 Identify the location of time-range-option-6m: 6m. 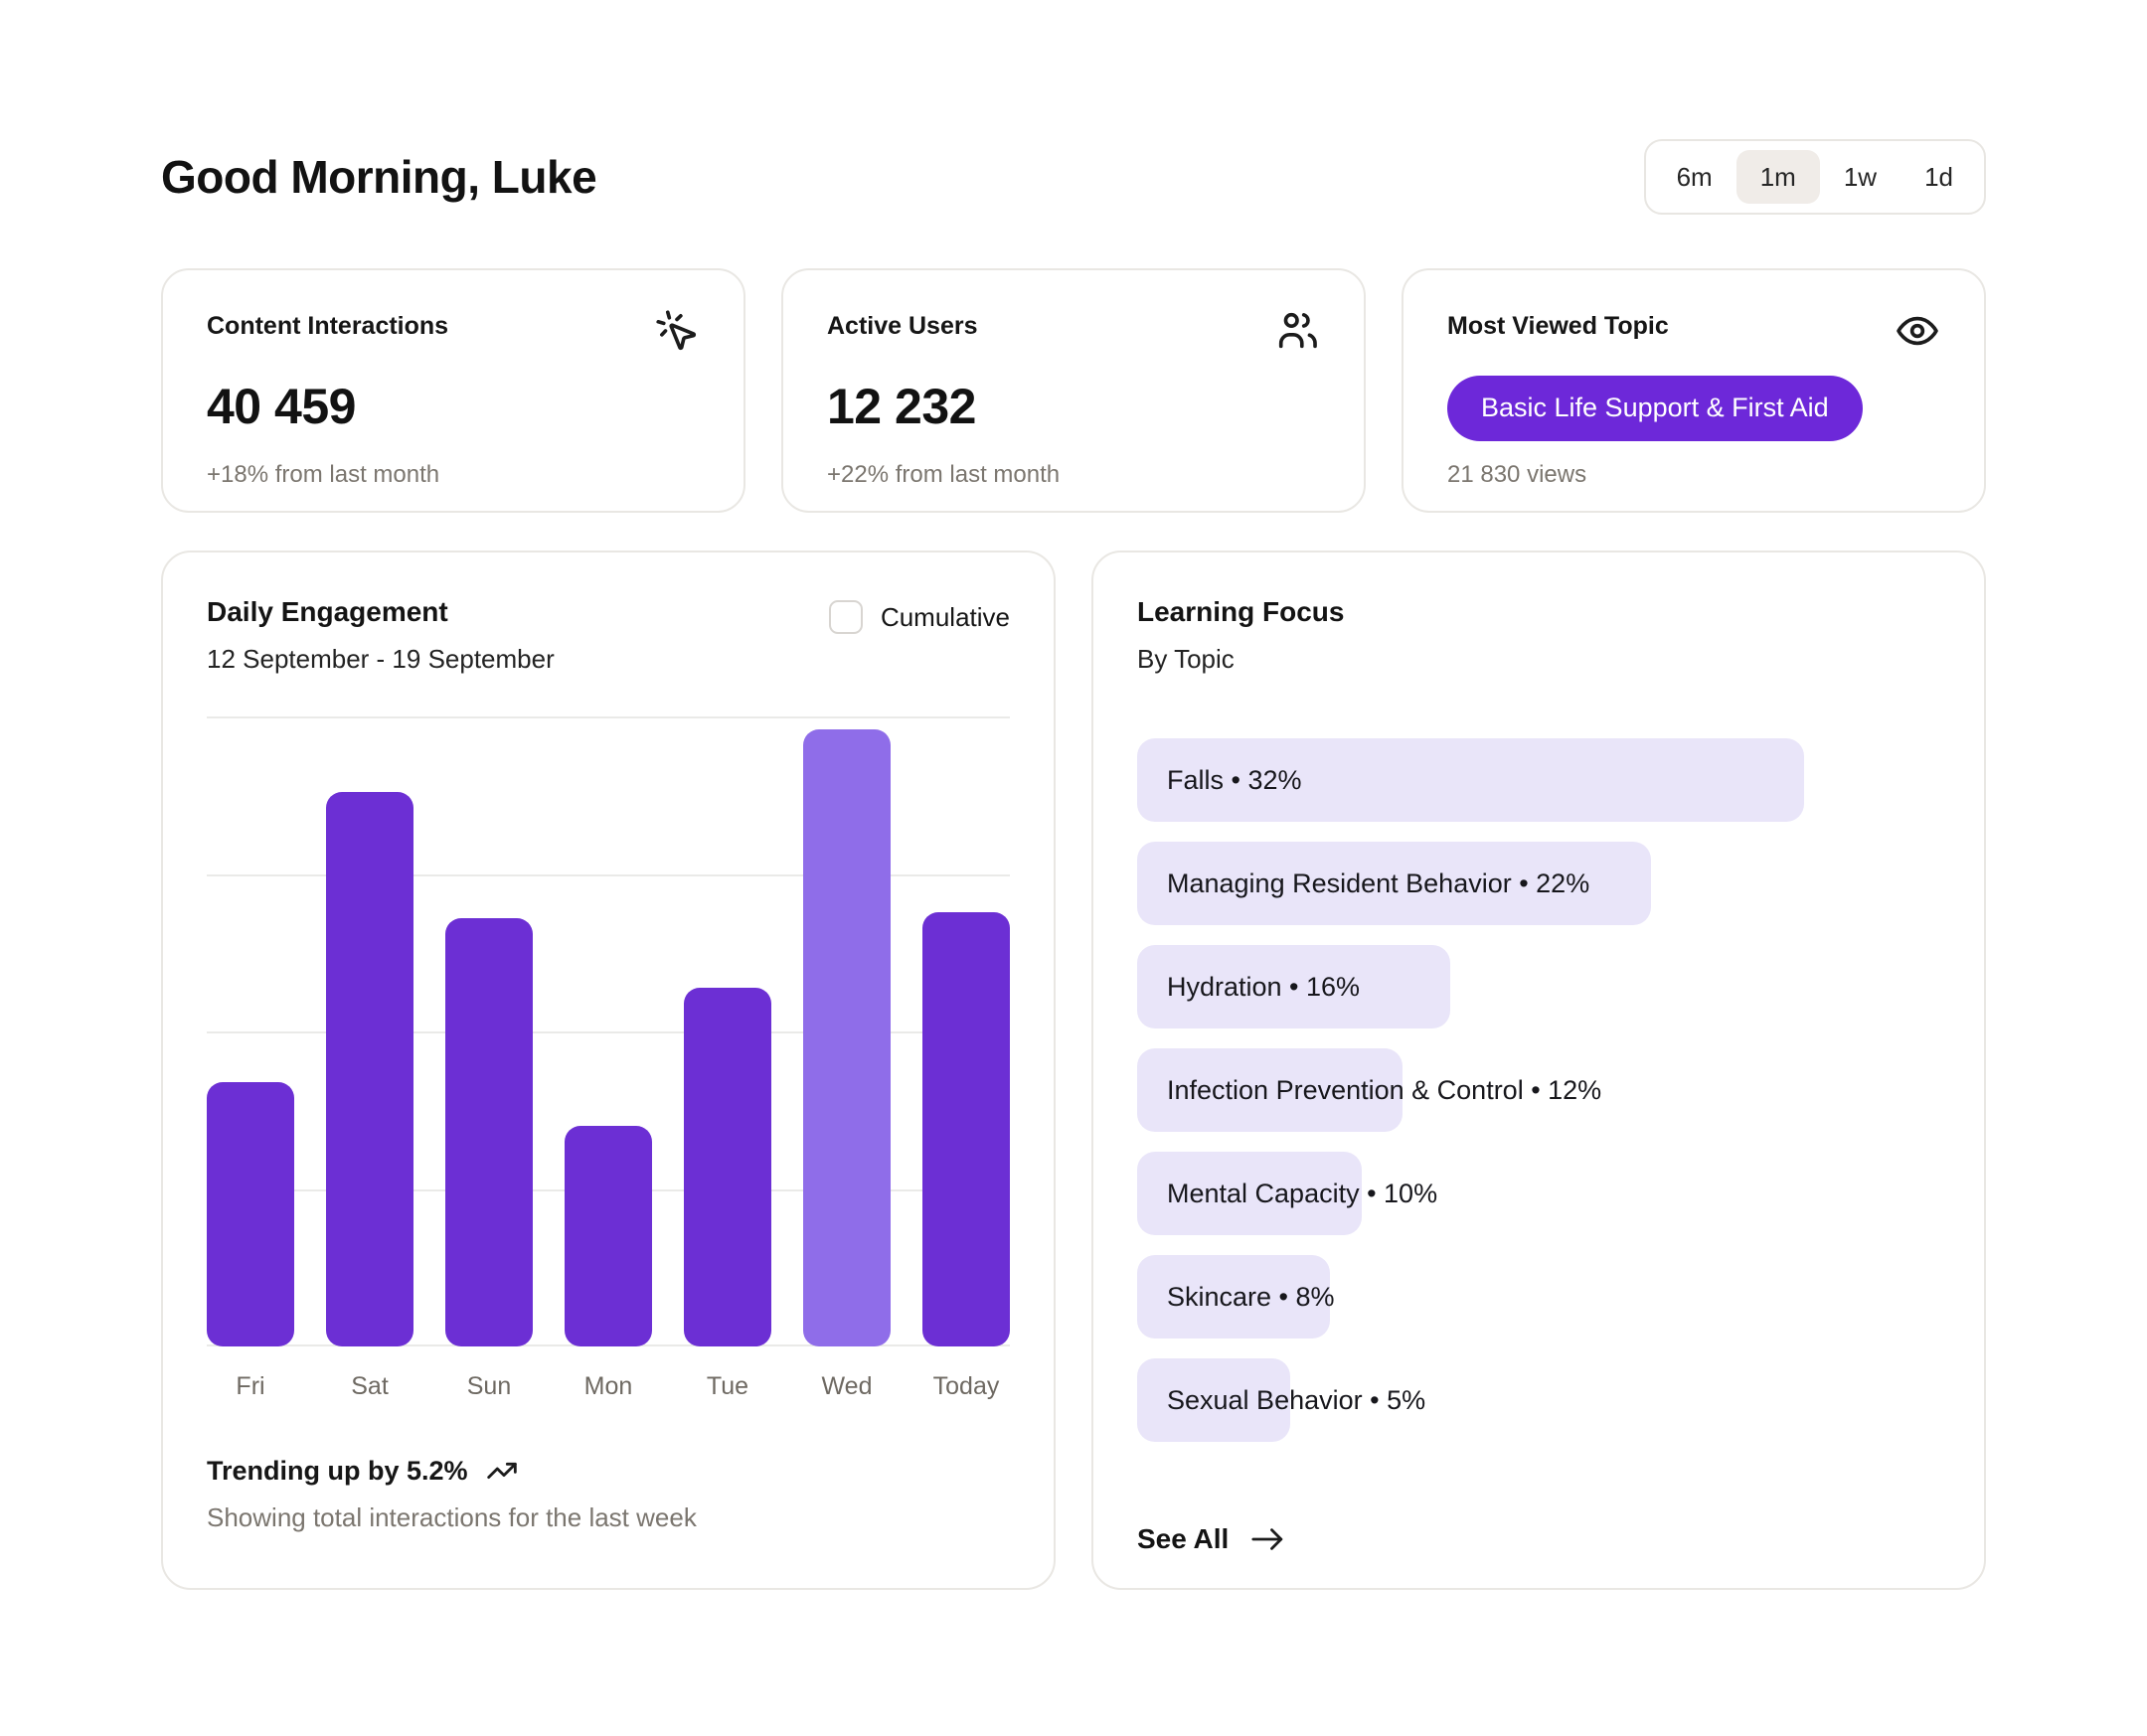
(1695, 177).